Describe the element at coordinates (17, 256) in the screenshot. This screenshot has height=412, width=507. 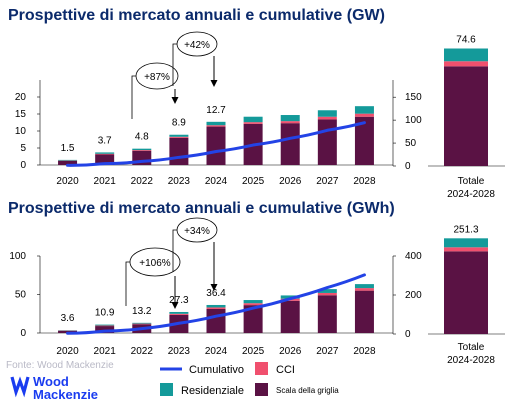
I see `y-tick-label: 100` at that location.